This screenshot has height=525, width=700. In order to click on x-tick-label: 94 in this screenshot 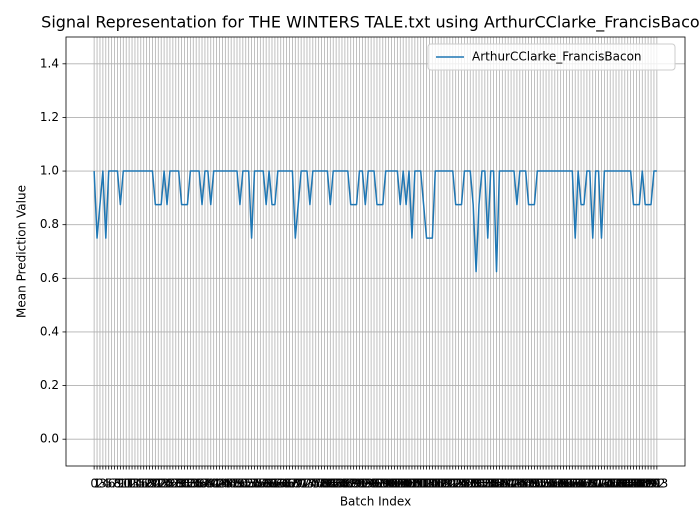, I will do `click(368, 484)`.